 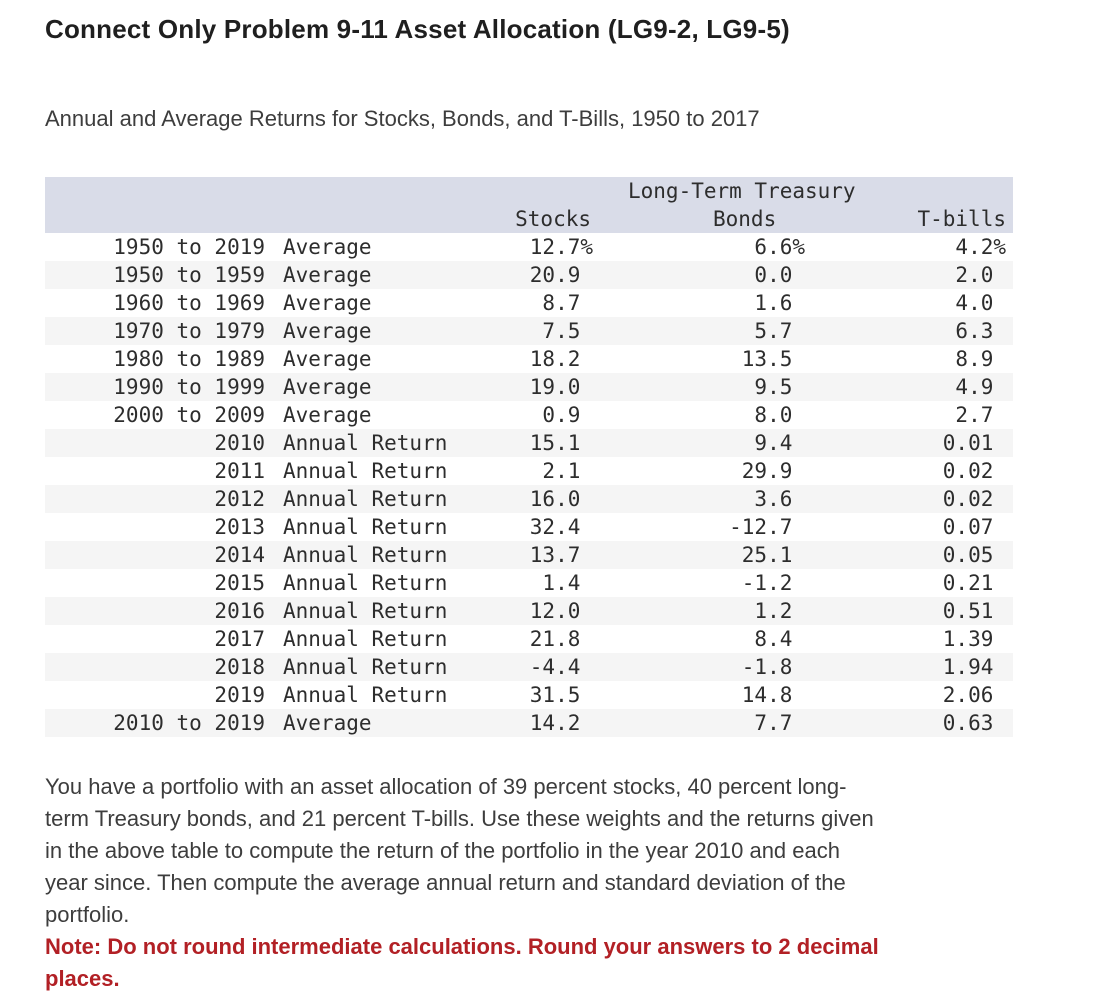 I want to click on table-row: 2012 Annual Return 16.0 3.6 0.02, so click(x=529, y=499).